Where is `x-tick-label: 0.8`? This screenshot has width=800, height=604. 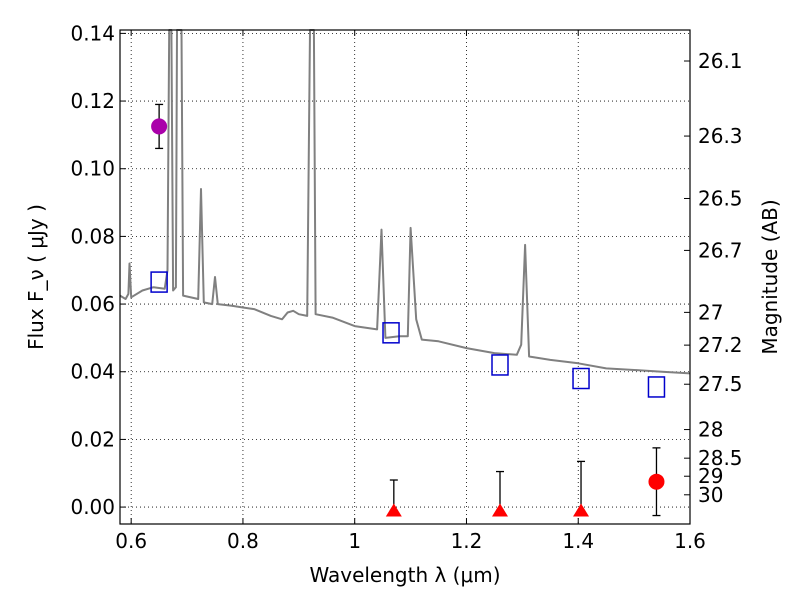
x-tick-label: 0.8 is located at coordinates (243, 541).